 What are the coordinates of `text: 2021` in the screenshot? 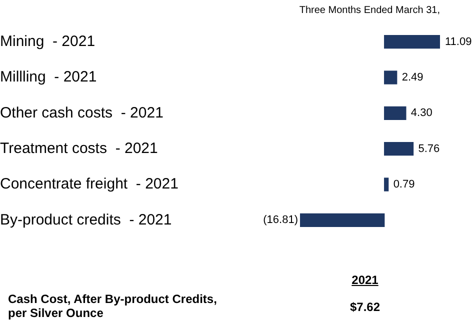 It's located at (365, 280).